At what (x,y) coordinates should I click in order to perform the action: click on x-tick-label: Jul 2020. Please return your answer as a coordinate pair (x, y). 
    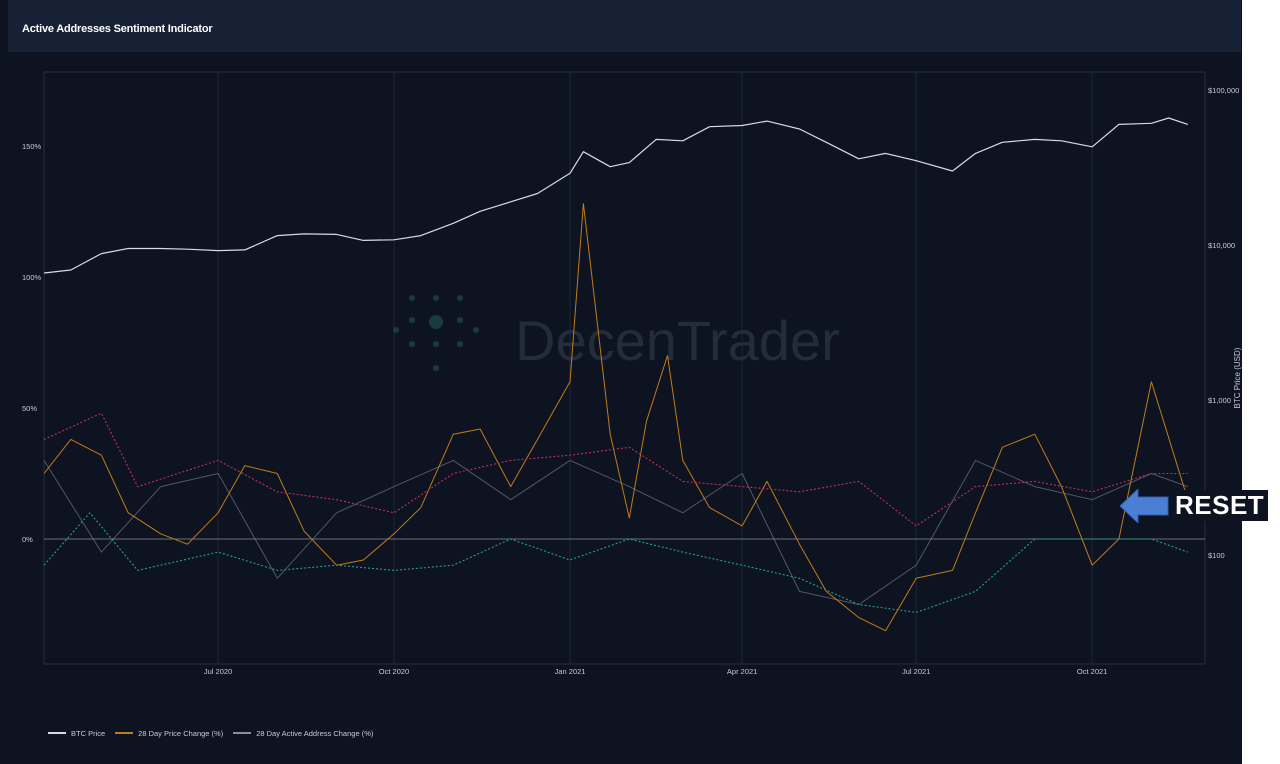
    Looking at the image, I should click on (218, 671).